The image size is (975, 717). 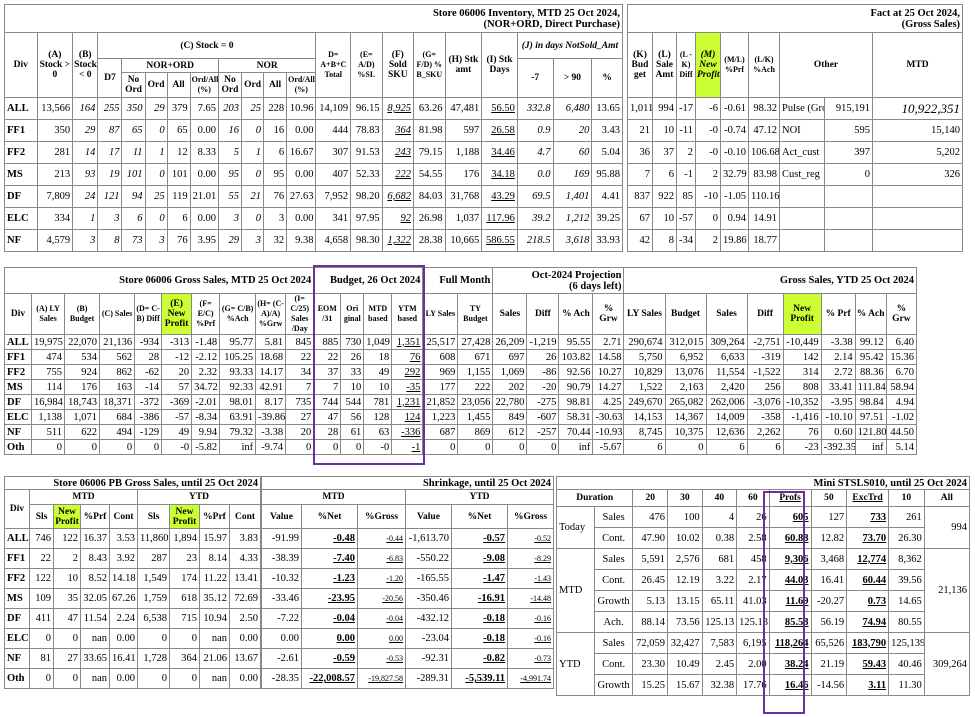 What do you see at coordinates (719, 622) in the screenshot?
I see `mini-cell: 125.13` at bounding box center [719, 622].